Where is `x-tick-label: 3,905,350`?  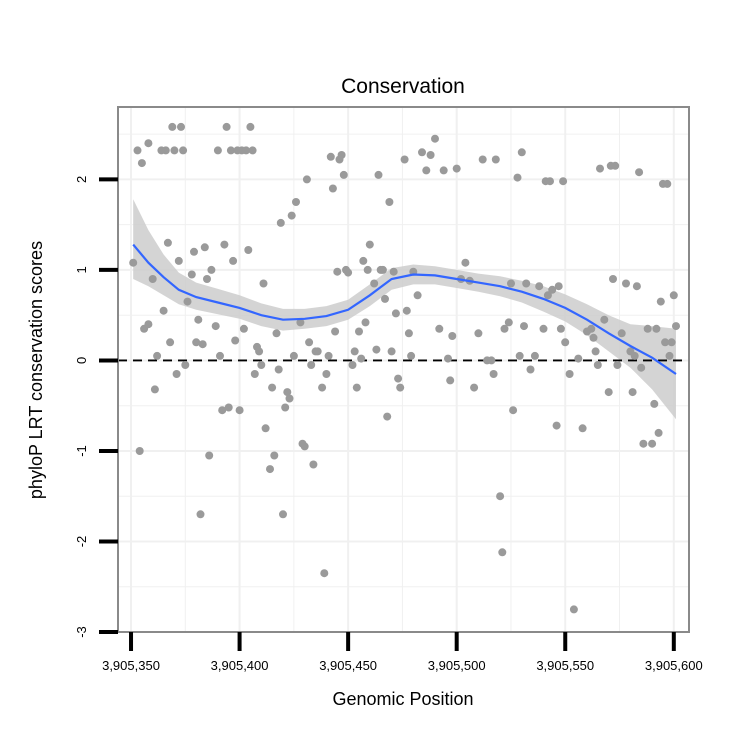 x-tick-label: 3,905,350 is located at coordinates (131, 665).